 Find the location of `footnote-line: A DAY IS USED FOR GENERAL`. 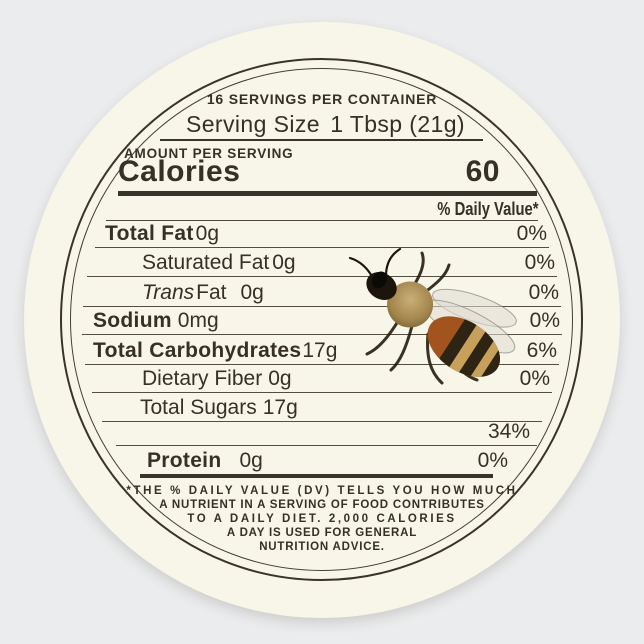

footnote-line: A DAY IS USED FOR GENERAL is located at coordinates (322, 533).